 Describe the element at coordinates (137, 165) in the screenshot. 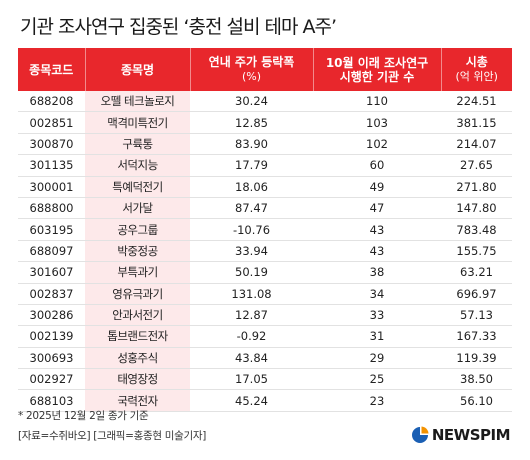

I see `cell-name: 서덕지능` at that location.